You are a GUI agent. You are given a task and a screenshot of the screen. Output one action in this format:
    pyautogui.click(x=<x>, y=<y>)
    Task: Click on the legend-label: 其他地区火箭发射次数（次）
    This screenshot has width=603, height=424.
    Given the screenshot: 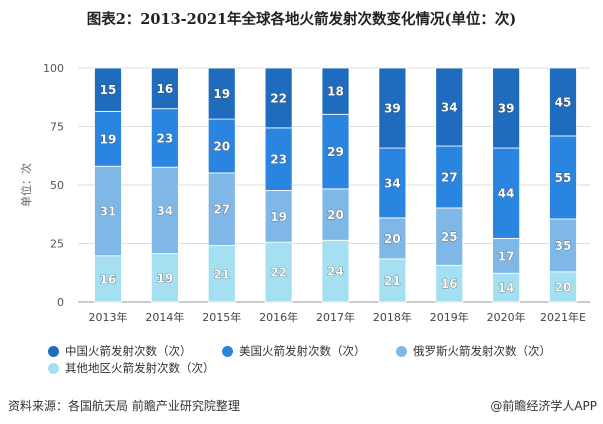 What is the action you would take?
    pyautogui.click(x=140, y=368)
    